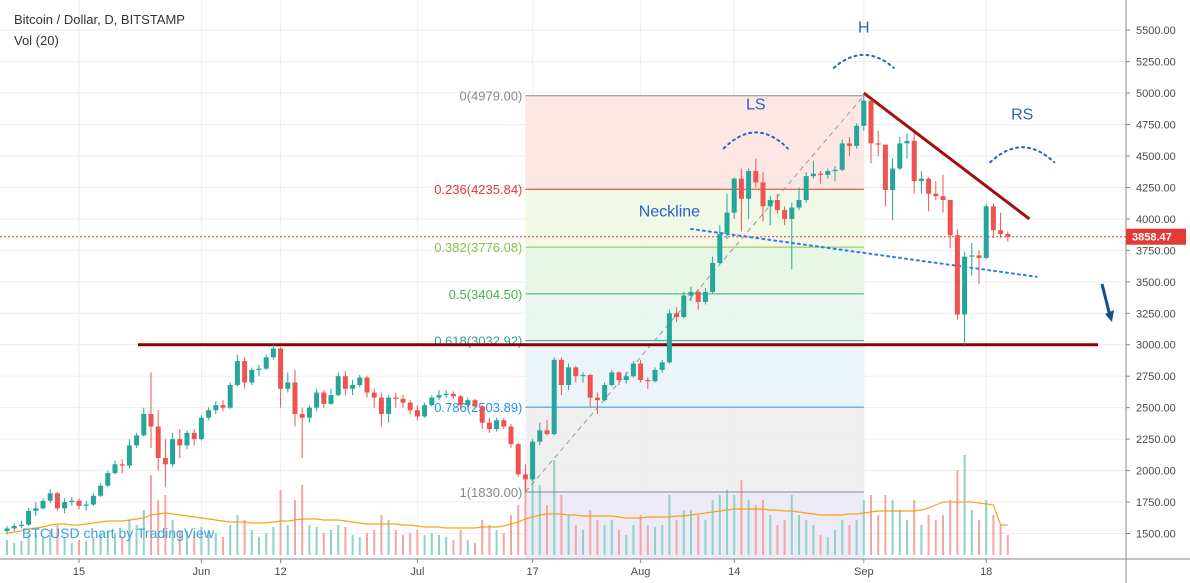 The width and height of the screenshot is (1190, 583). I want to click on annotation-neckline: Neckline, so click(669, 211).